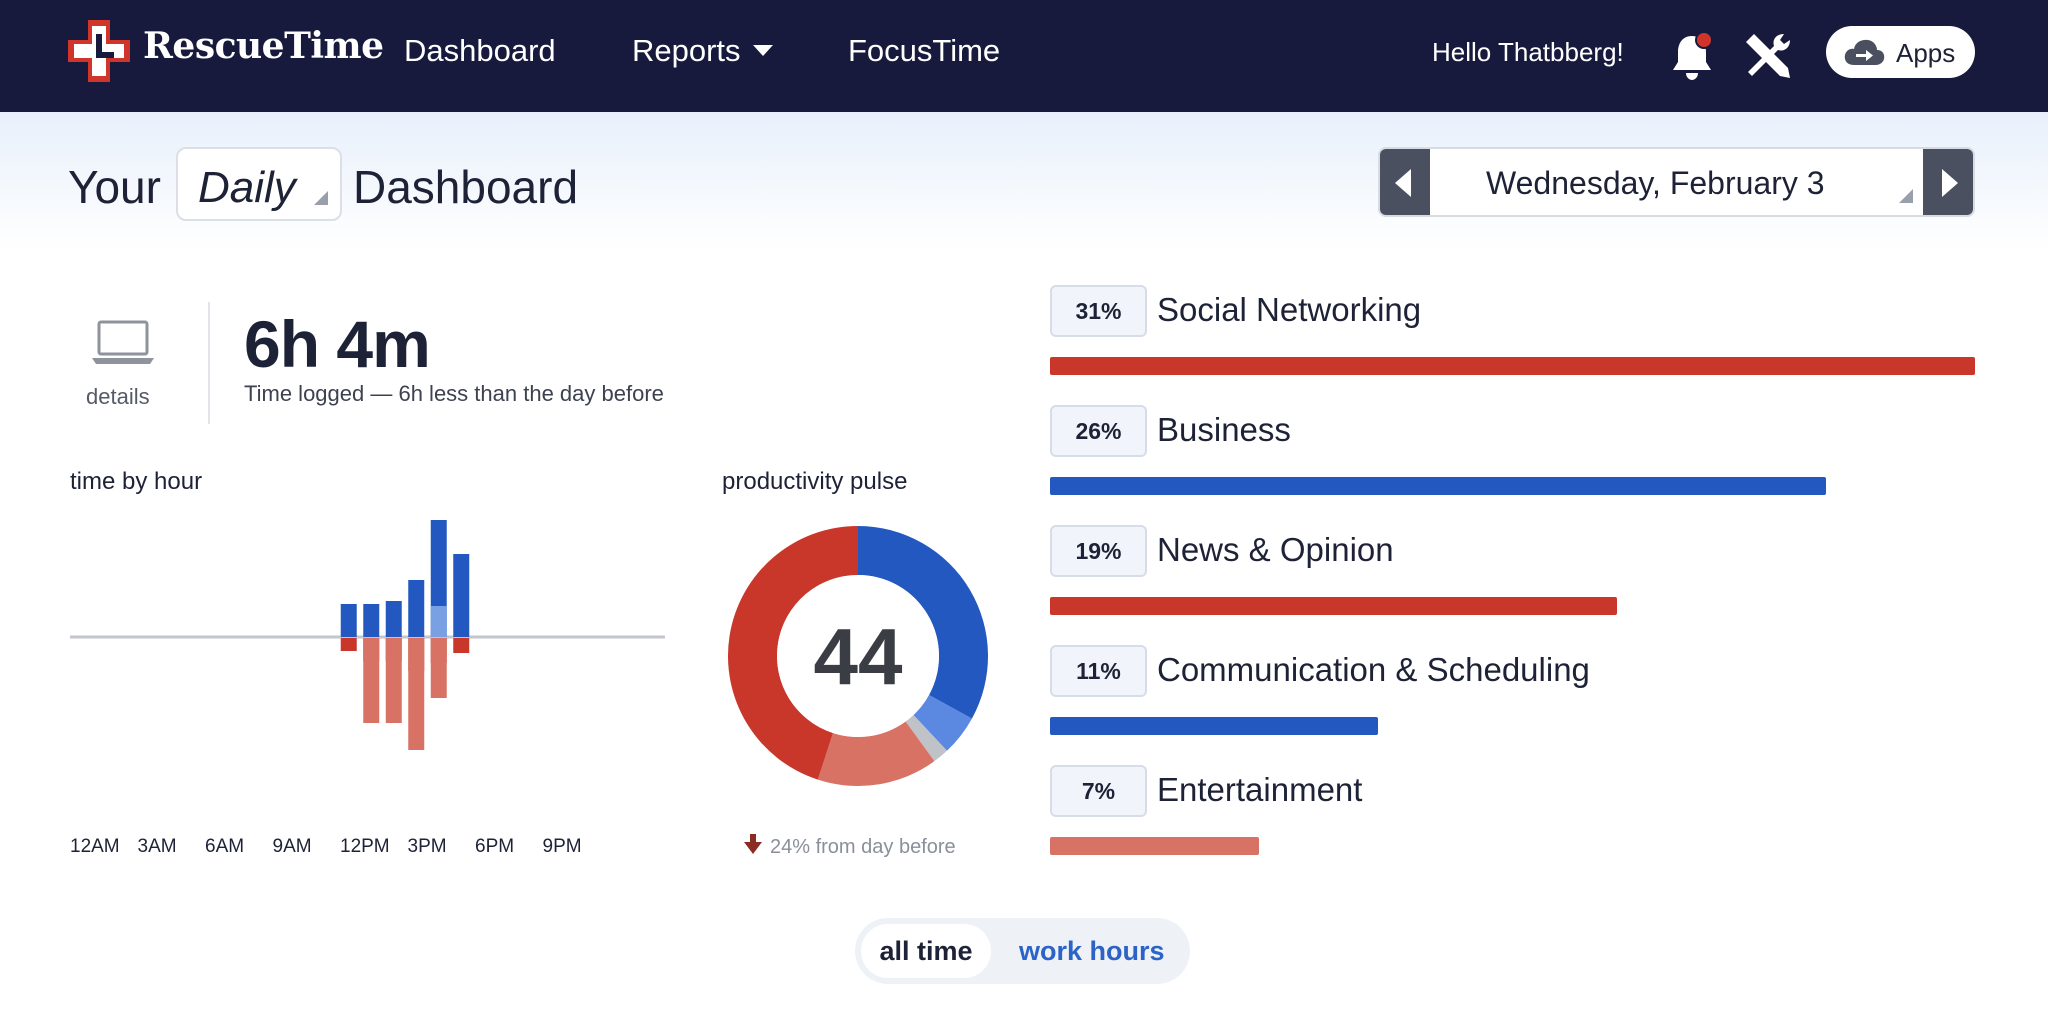 The width and height of the screenshot is (2048, 1024). Describe the element at coordinates (686, 50) in the screenshot. I see `nav-reports-label: Reports` at that location.